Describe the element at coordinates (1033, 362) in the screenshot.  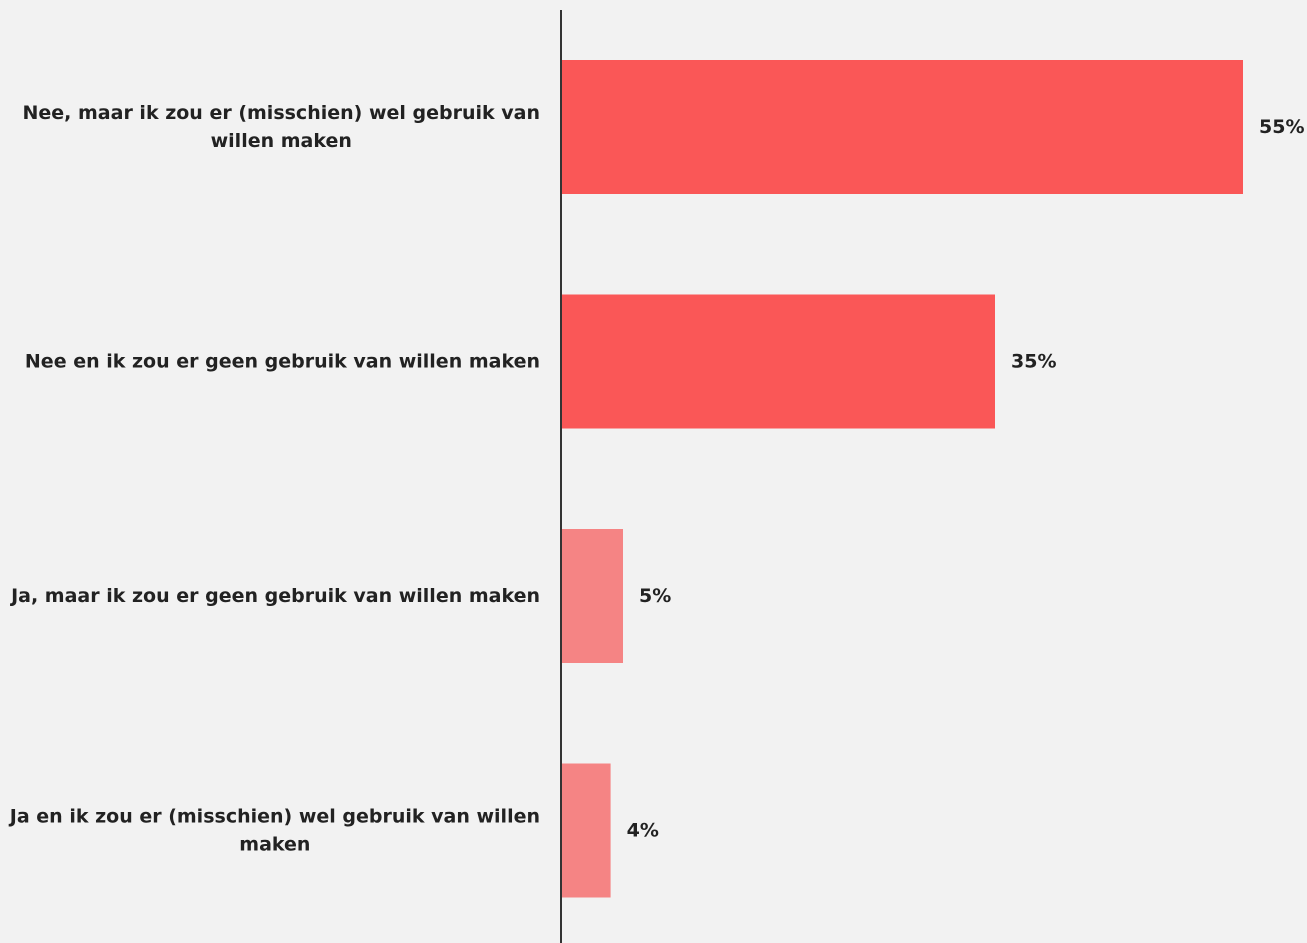
I see `value-label-2: 35%` at that location.